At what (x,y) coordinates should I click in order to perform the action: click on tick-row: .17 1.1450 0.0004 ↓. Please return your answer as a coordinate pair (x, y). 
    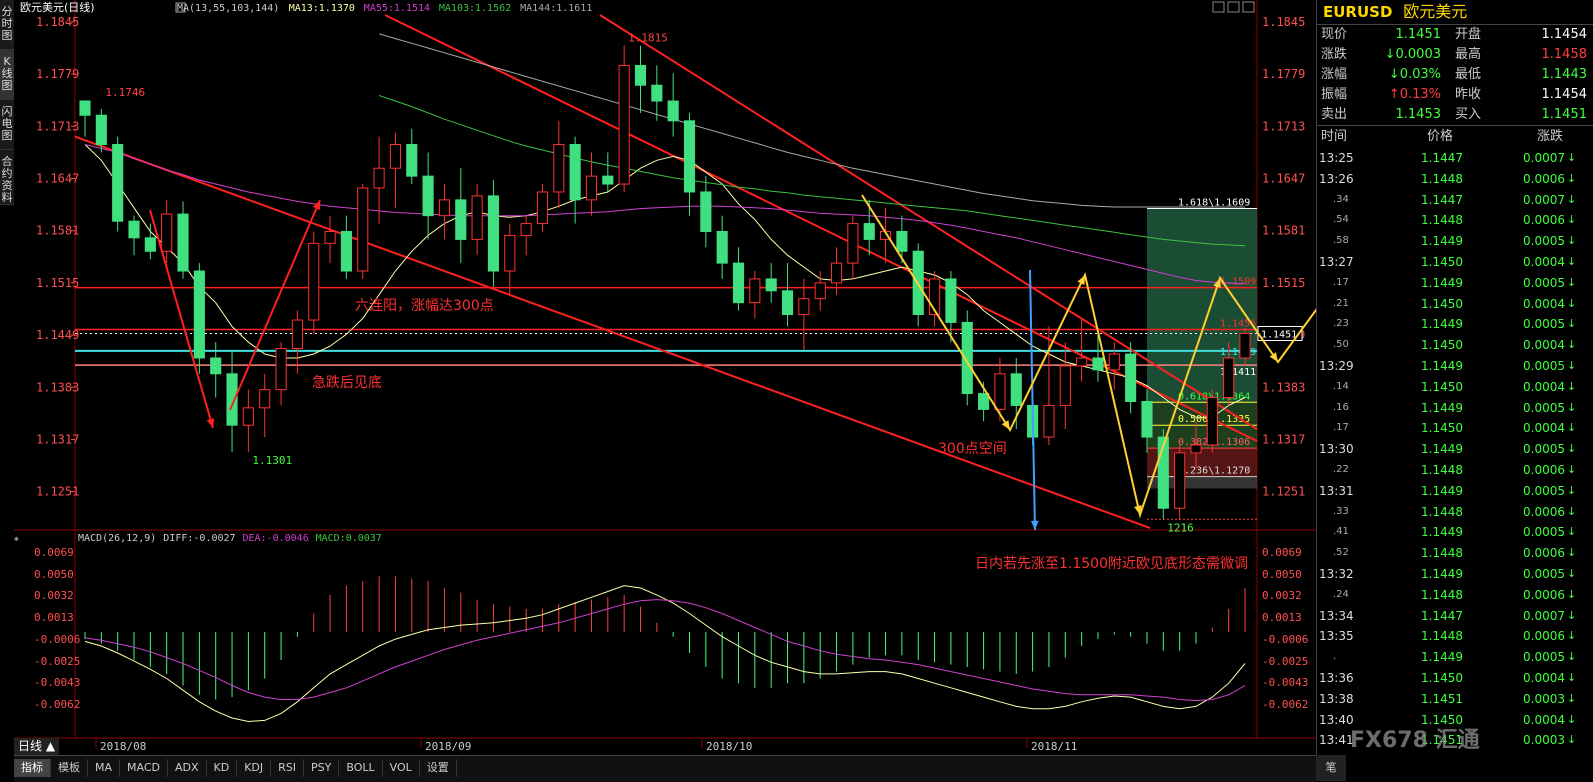
    Looking at the image, I should click on (1455, 428).